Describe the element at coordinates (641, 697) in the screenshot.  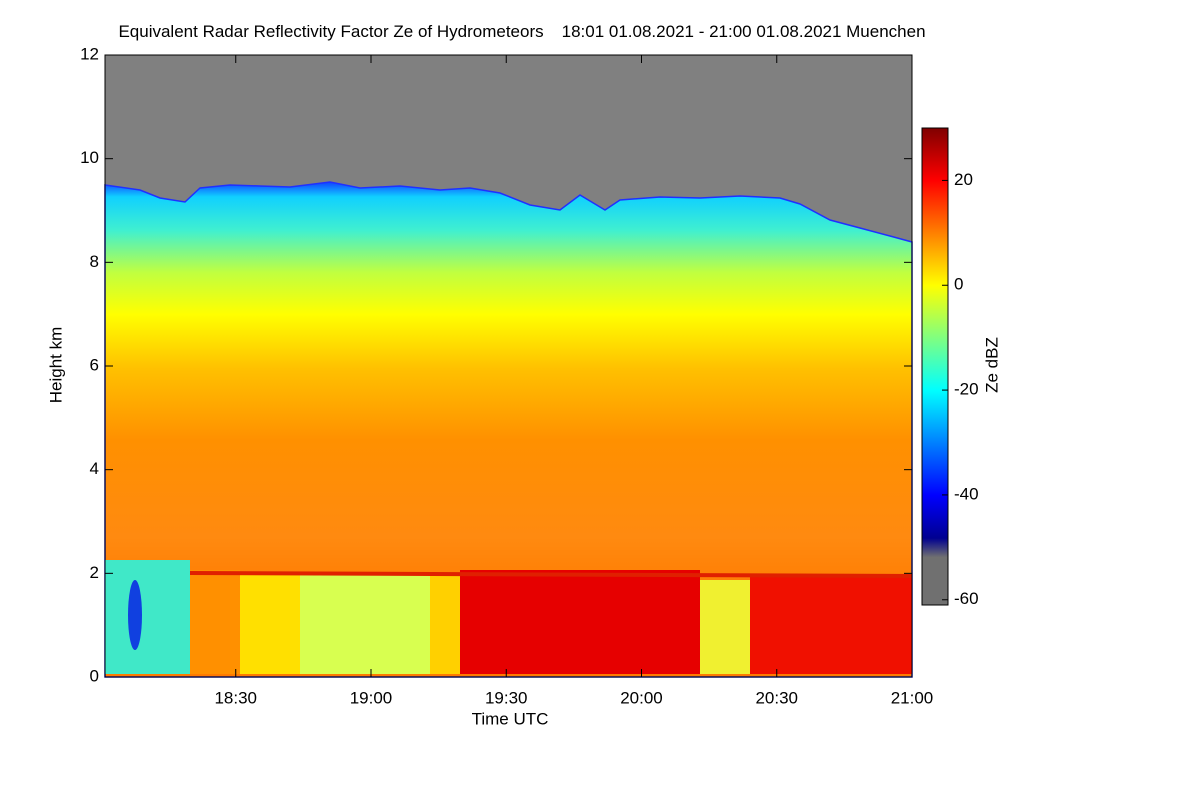
I see `x-tick-label: 20:00` at that location.